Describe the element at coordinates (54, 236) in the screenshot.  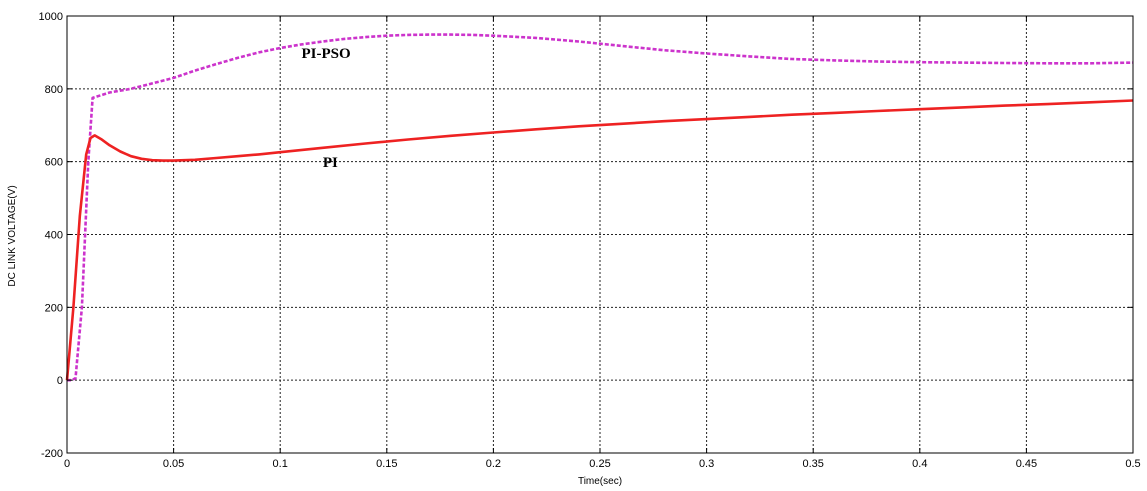
I see `y-tick-label: 400` at that location.